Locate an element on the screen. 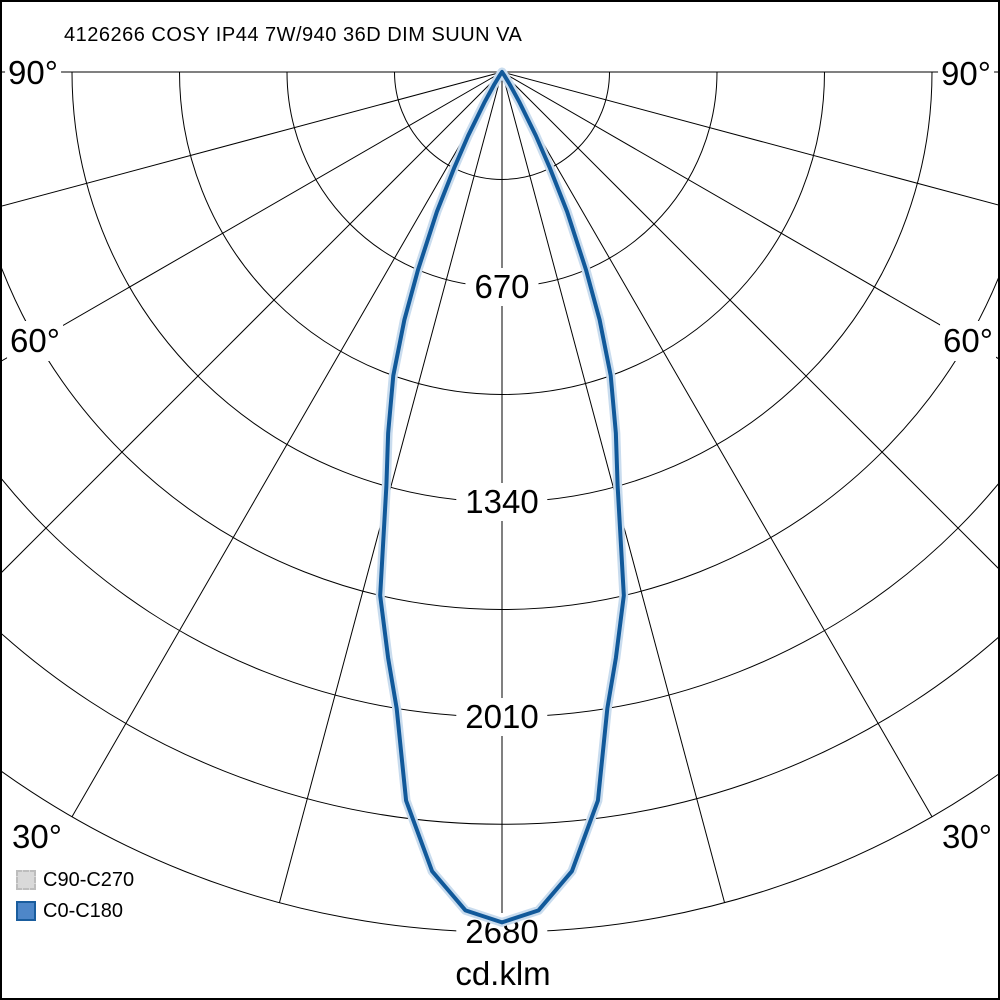  legend: C90-C270 C0-C180 is located at coordinates (75, 900).